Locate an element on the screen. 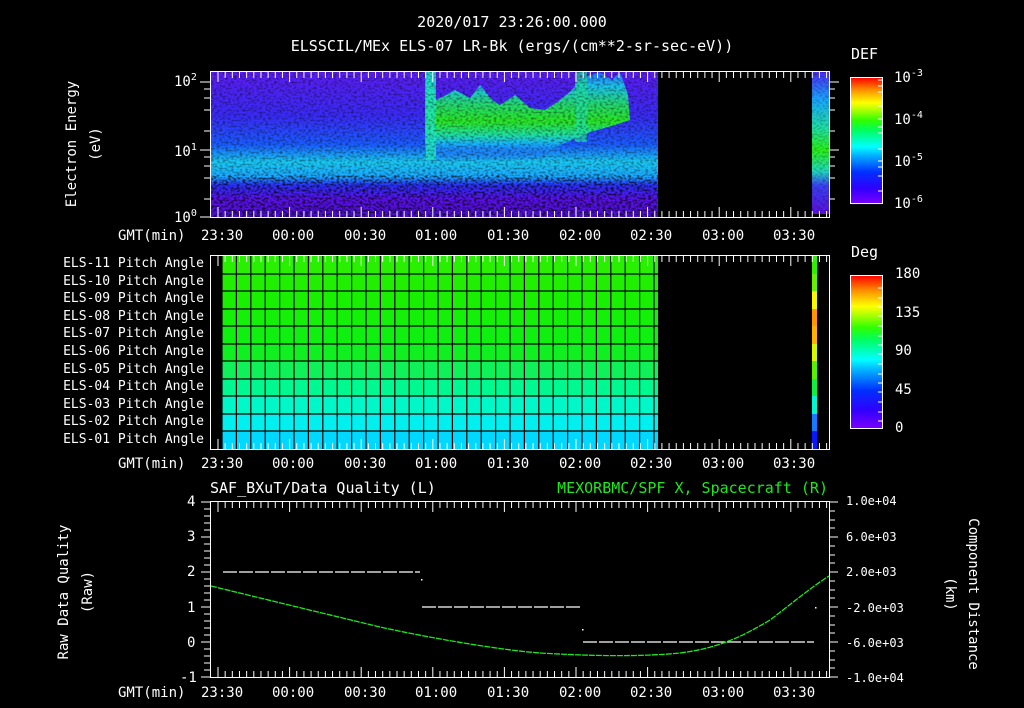  distance-ytick: -6.0e+03 is located at coordinates (875, 643).